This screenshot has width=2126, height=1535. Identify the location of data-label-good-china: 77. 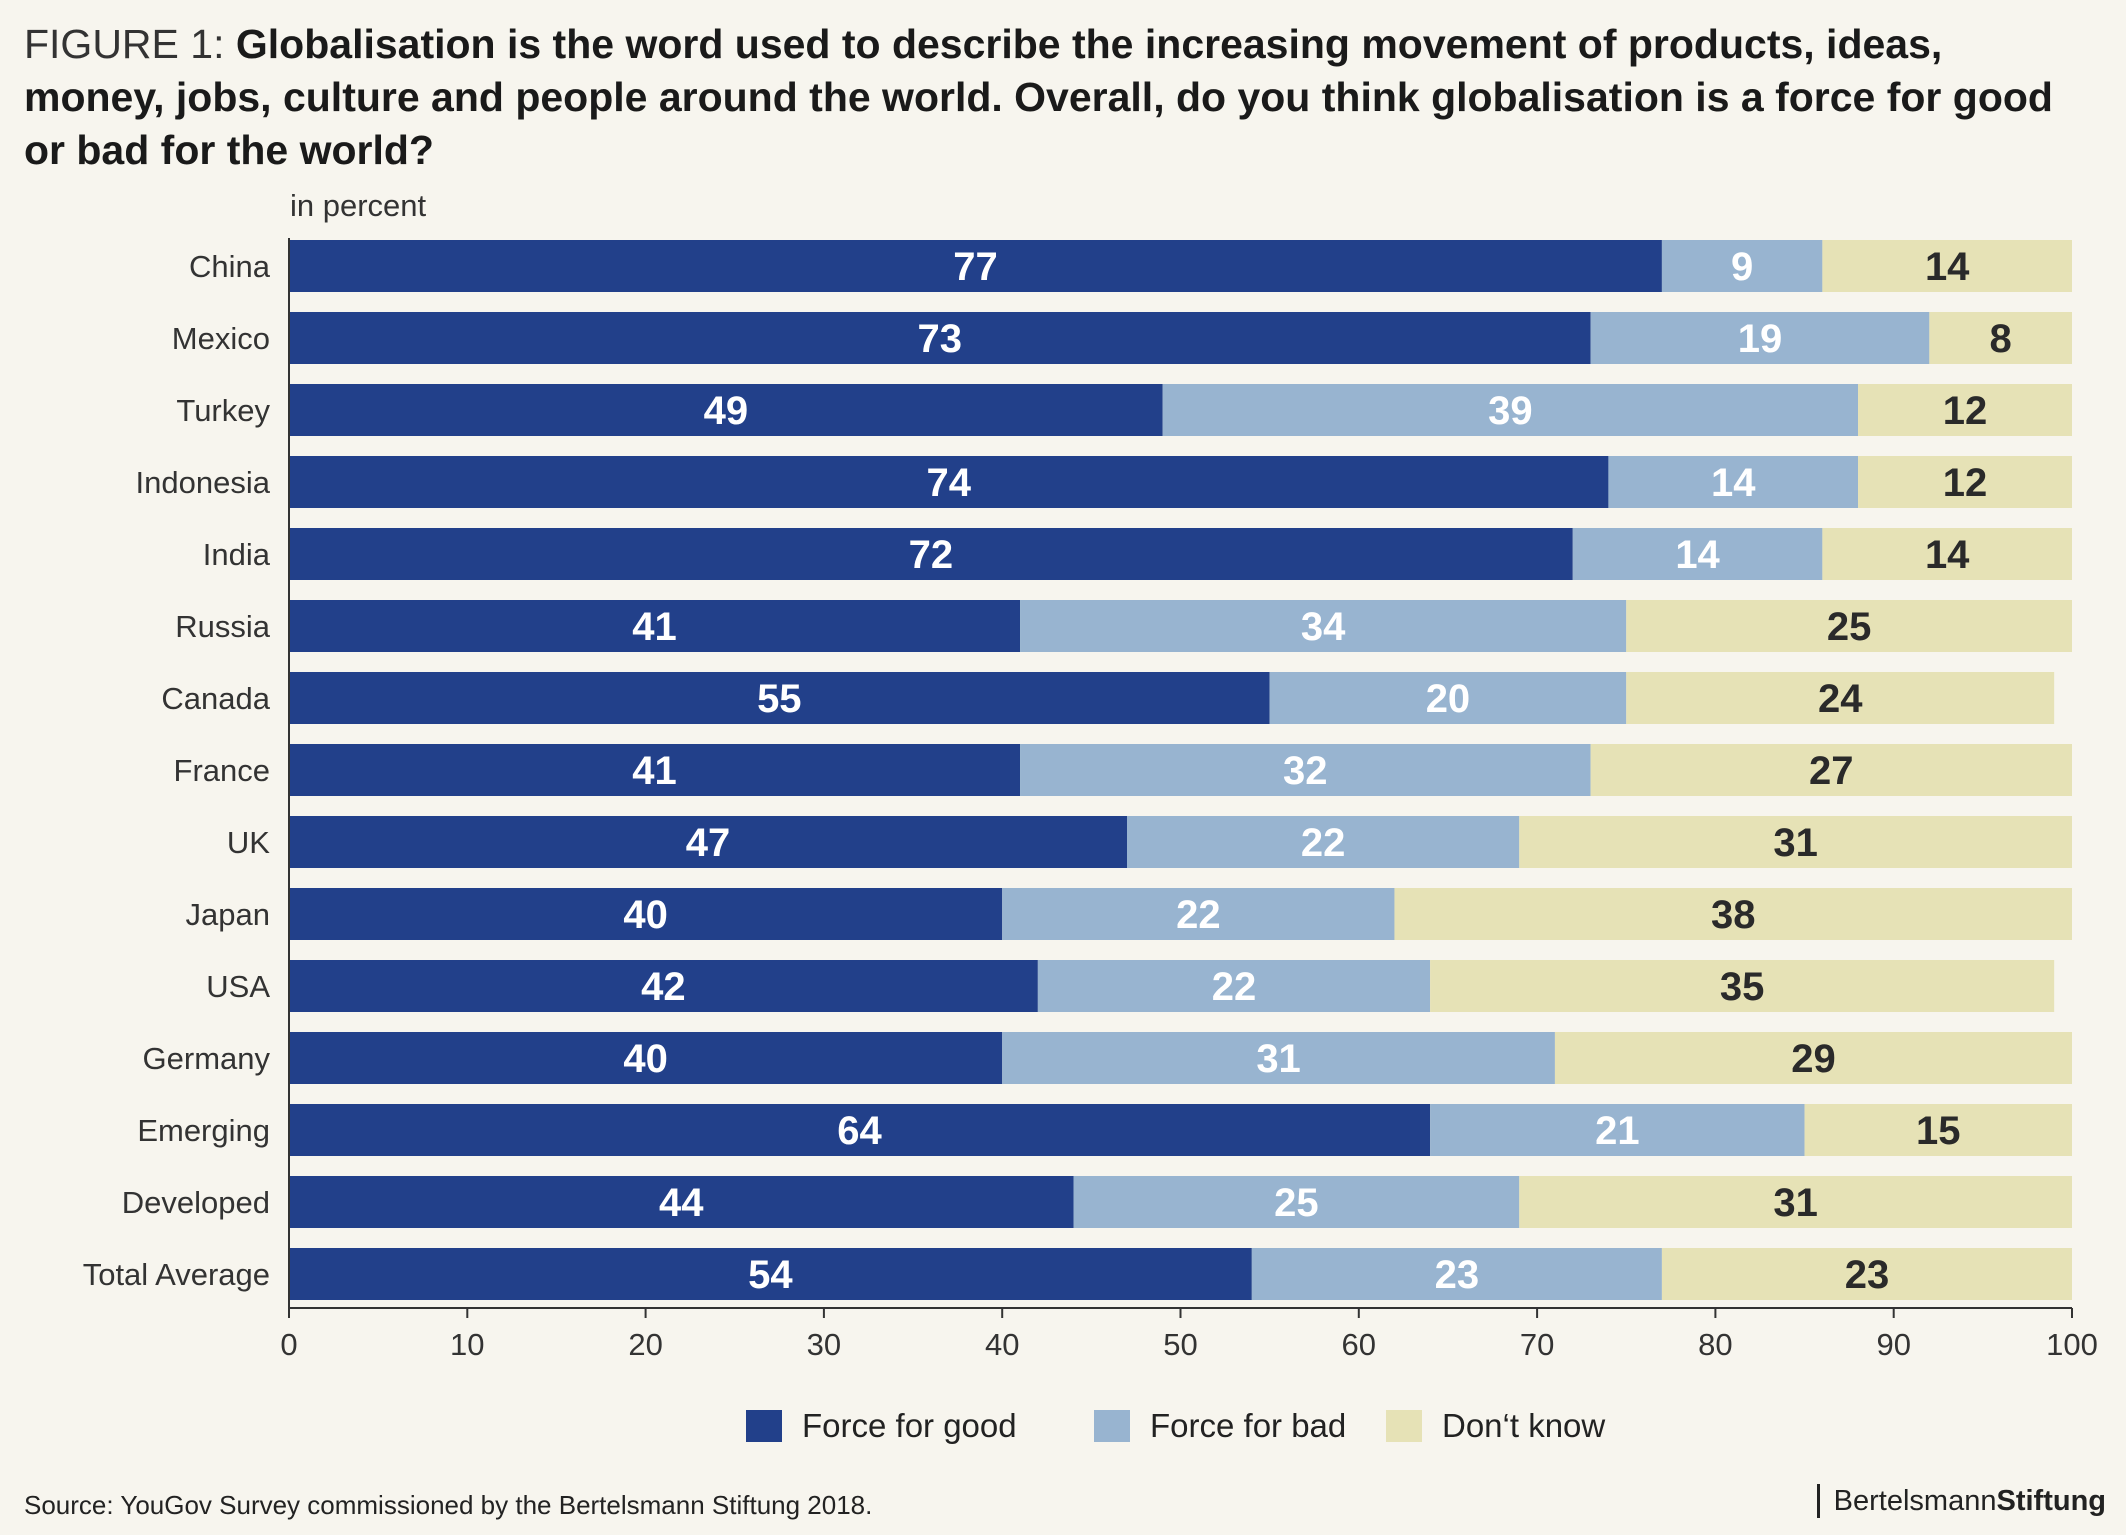
(975, 267).